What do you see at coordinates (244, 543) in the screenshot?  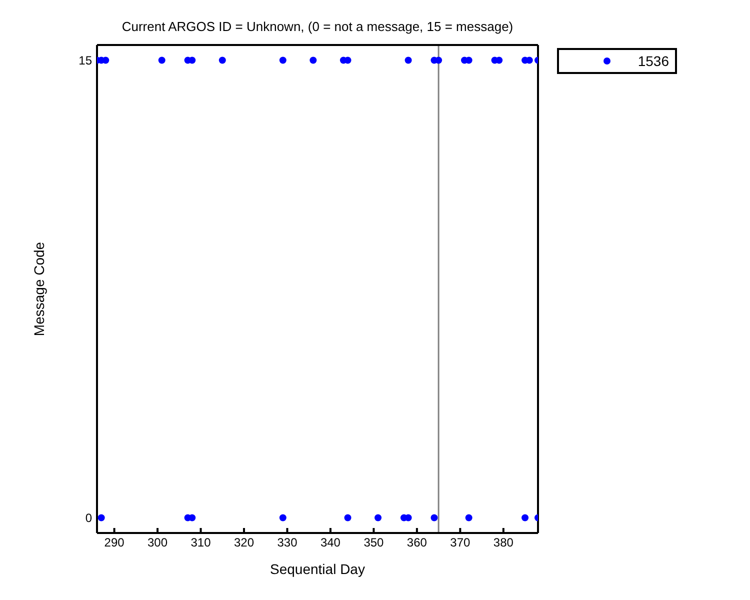 I see `x-tick-label: 320` at bounding box center [244, 543].